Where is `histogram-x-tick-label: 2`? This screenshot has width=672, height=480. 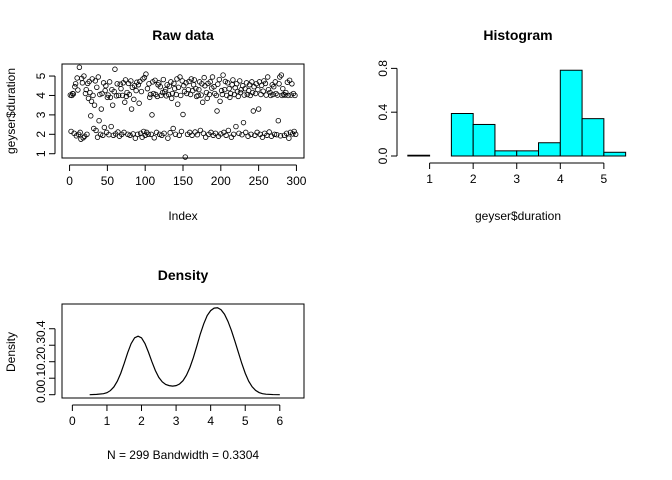
histogram-x-tick-label: 2 is located at coordinates (473, 179).